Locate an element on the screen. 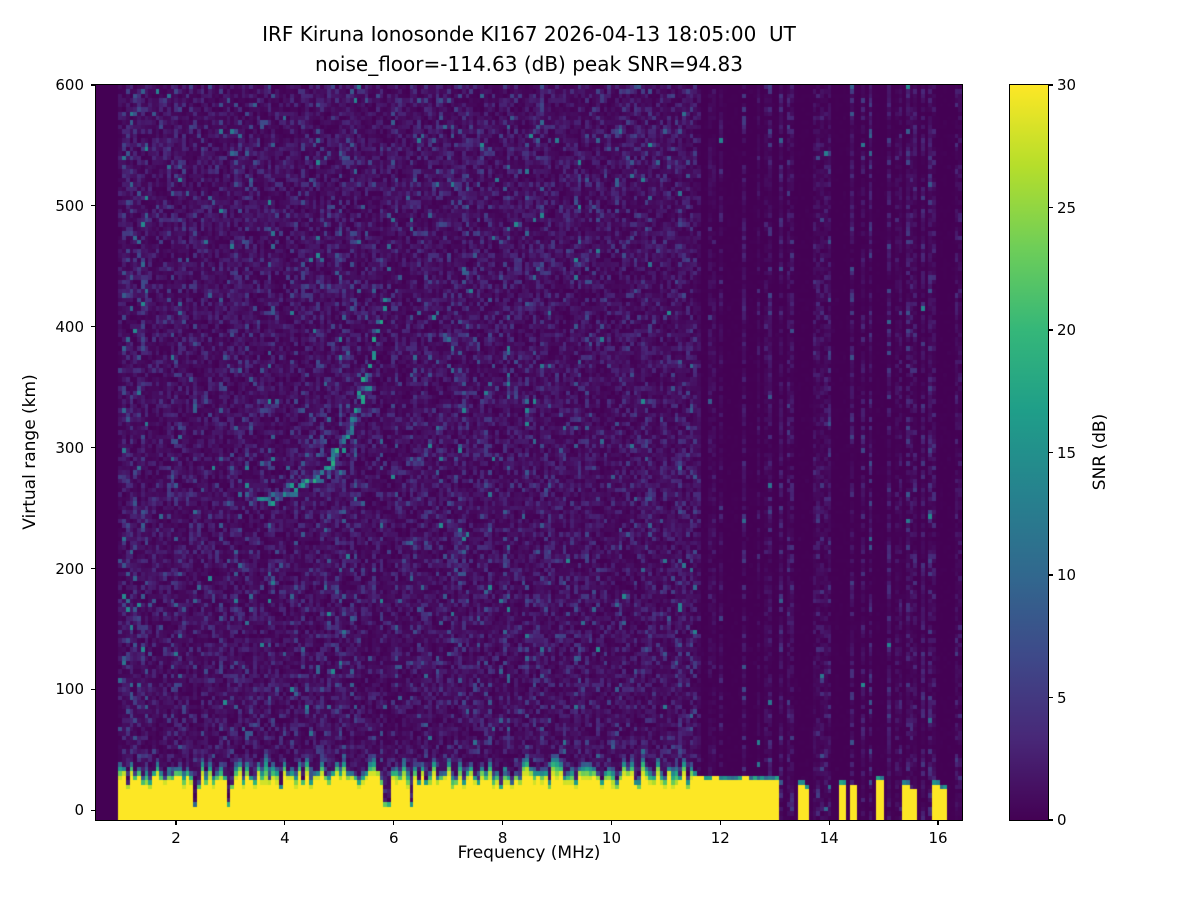  x-tick-label: 10 is located at coordinates (611, 838).